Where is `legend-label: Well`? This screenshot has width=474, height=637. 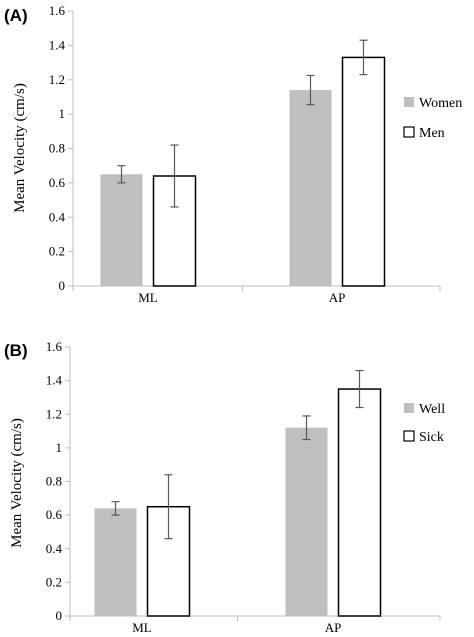 legend-label: Well is located at coordinates (432, 409).